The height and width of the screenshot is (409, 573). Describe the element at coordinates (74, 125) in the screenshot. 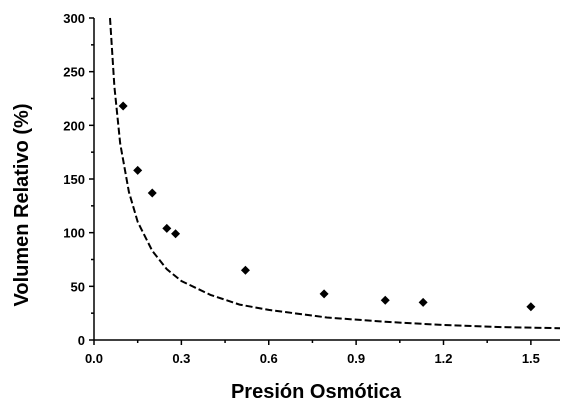

I see `y-tick-label: 200` at that location.